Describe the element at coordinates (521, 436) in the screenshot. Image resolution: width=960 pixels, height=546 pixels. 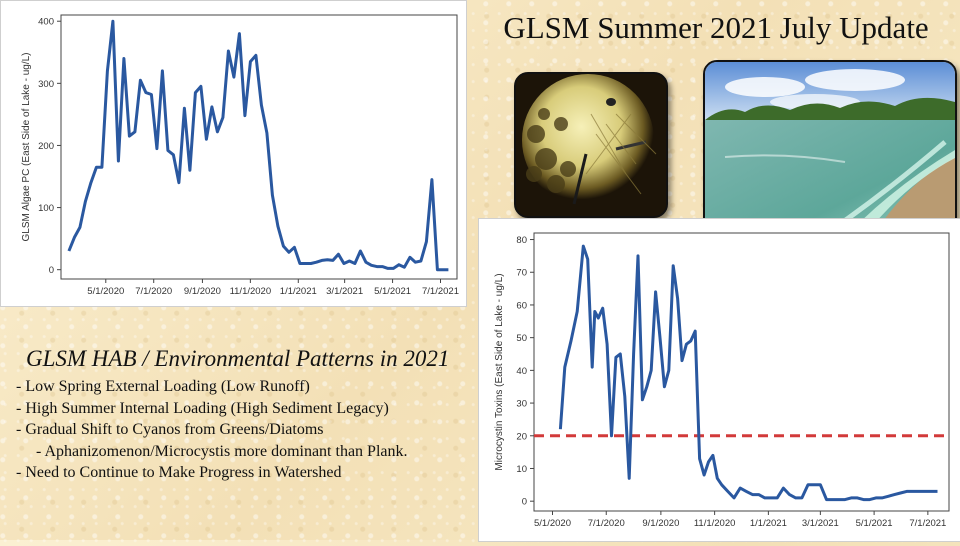
I see `y-tick-label: 20` at that location.